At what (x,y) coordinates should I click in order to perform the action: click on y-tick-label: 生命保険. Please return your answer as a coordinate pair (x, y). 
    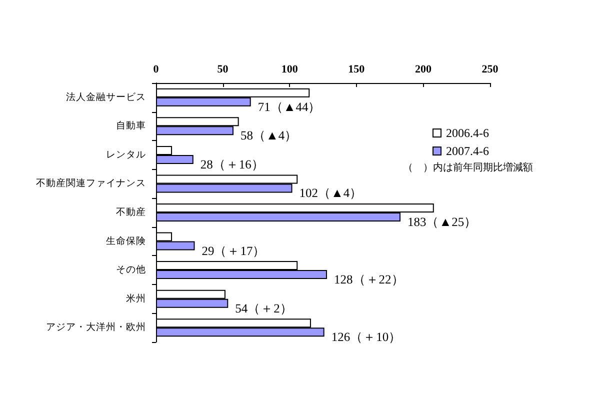
    Looking at the image, I should click on (126, 240).